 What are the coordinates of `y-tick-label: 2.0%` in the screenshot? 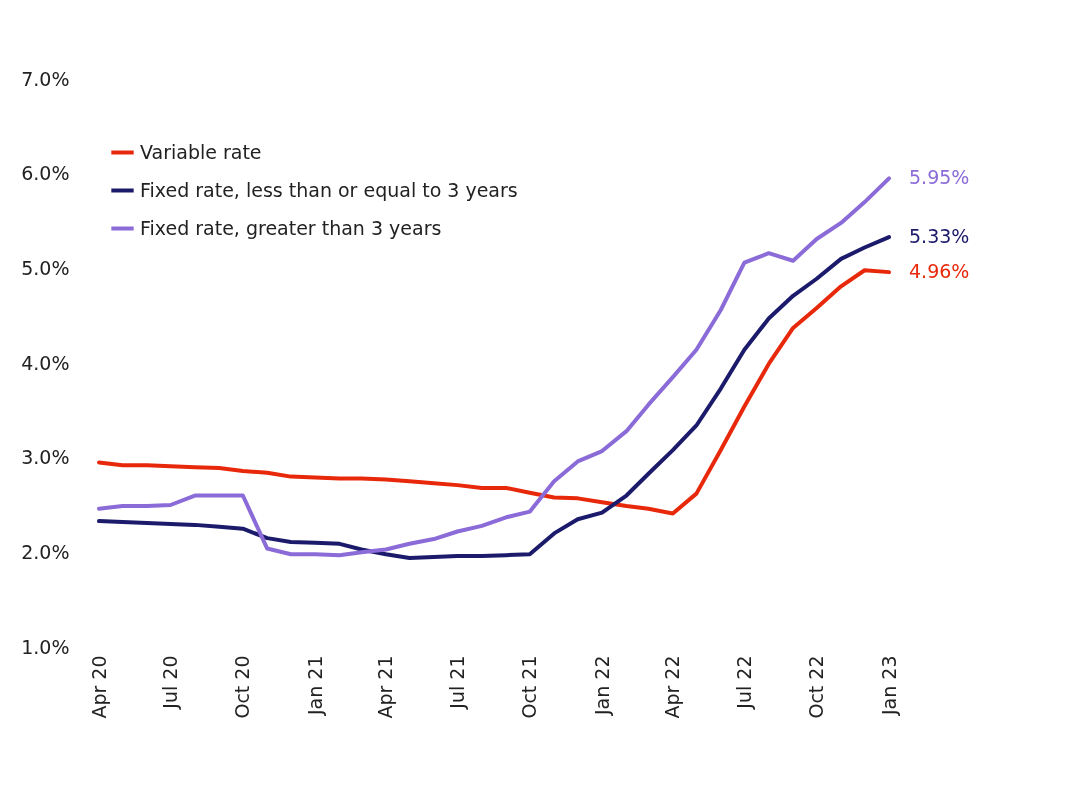 It's located at (45, 551).